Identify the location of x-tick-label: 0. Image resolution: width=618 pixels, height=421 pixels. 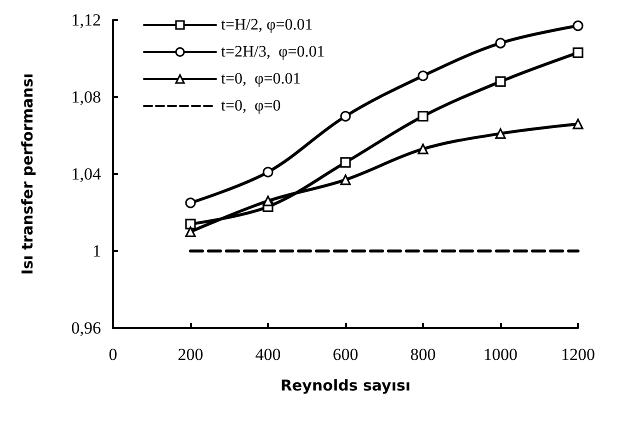
(113, 354).